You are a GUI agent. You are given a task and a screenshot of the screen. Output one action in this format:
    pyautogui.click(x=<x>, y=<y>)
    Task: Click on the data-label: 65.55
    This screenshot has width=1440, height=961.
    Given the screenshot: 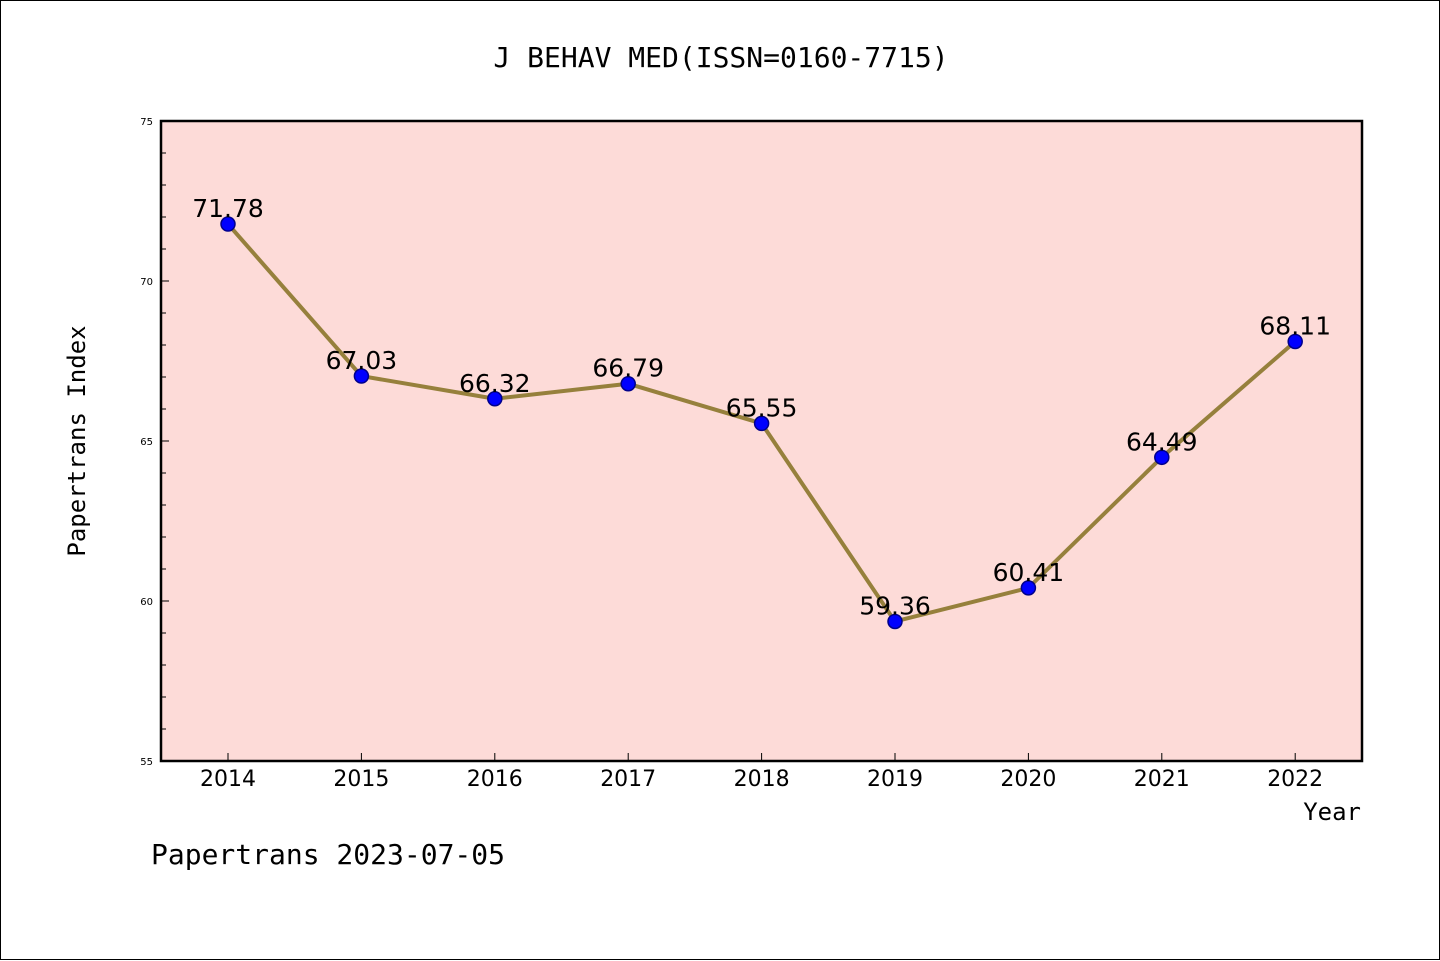 What is the action you would take?
    pyautogui.click(x=762, y=407)
    